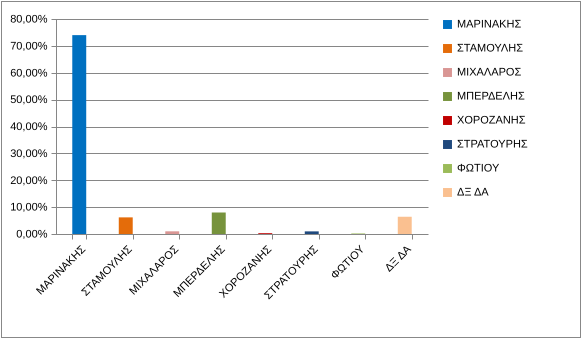 The image size is (582, 339). I want to click on y-tick-label: 10,00%, so click(29, 208).